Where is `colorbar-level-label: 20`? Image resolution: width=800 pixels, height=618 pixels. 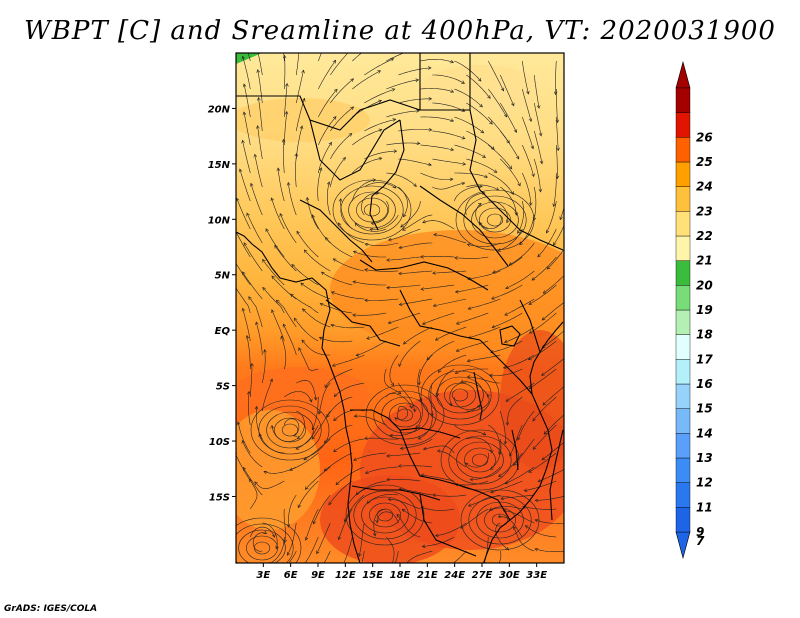
colorbar-level-label: 20 is located at coordinates (704, 285).